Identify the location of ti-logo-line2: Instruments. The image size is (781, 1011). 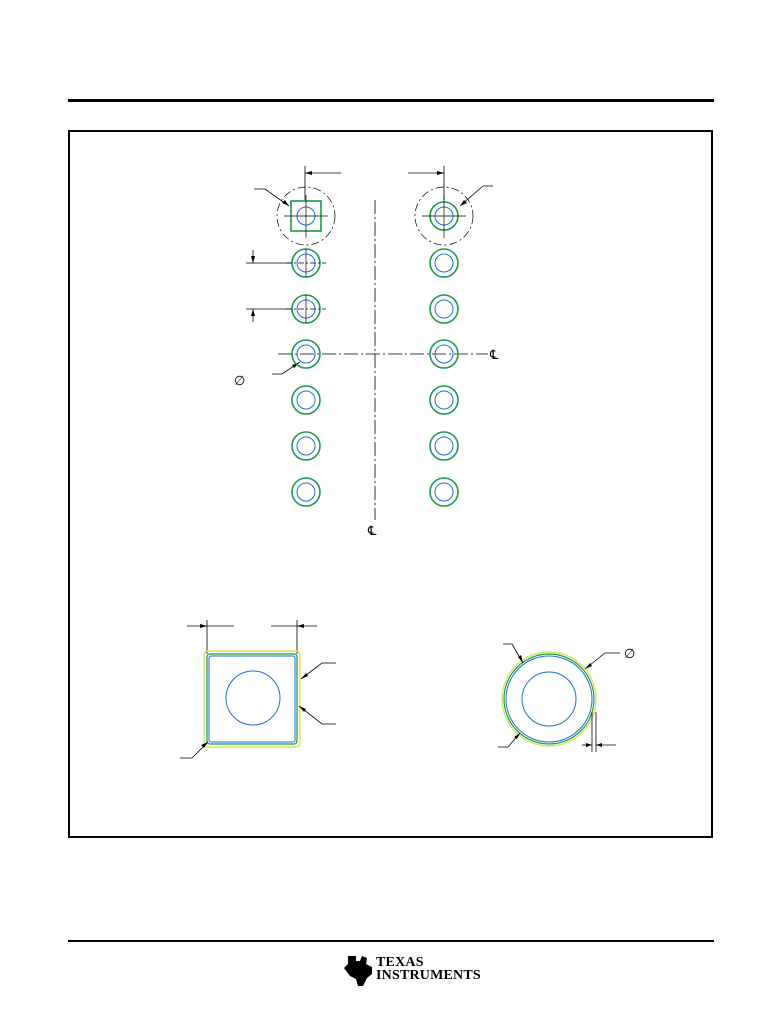
(428, 975).